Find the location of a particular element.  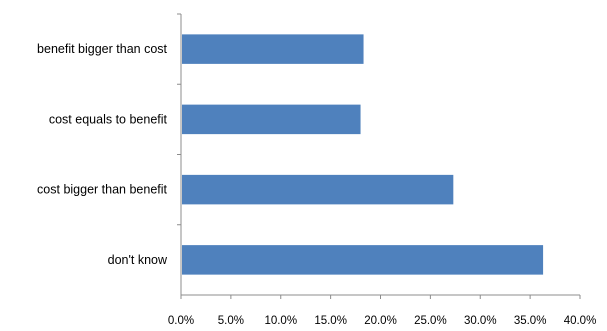

x-tick-label: 35.0% is located at coordinates (530, 321).